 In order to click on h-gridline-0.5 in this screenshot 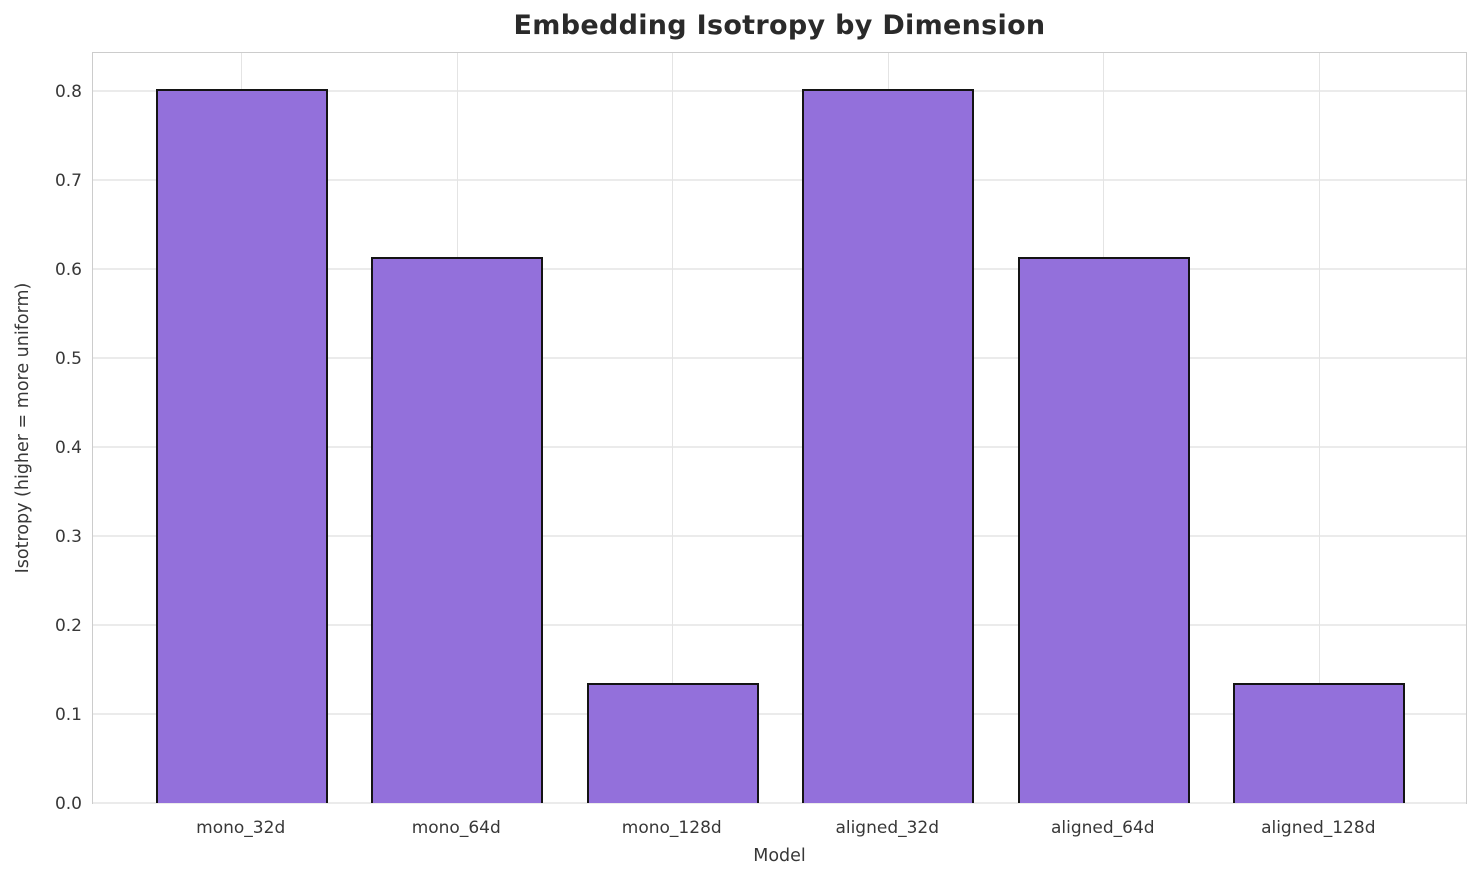, I will do `click(779, 358)`.